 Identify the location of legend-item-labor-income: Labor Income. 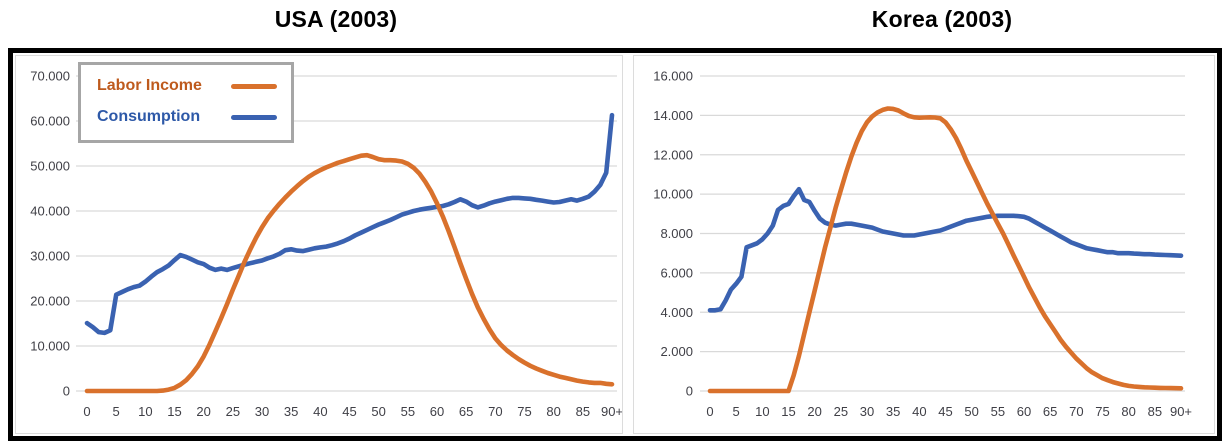
(187, 86).